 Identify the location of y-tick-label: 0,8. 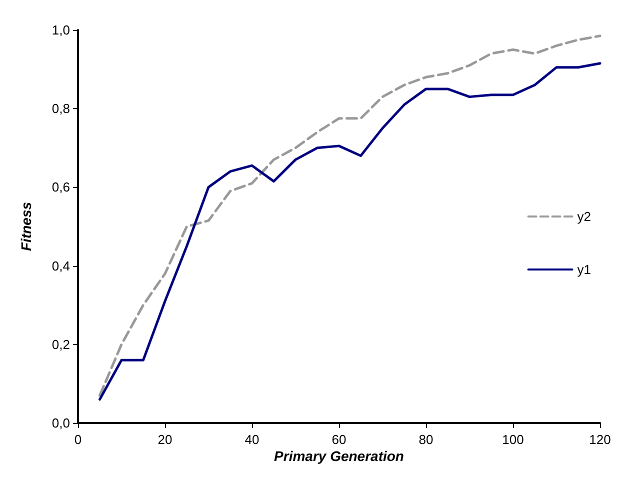
(61, 108).